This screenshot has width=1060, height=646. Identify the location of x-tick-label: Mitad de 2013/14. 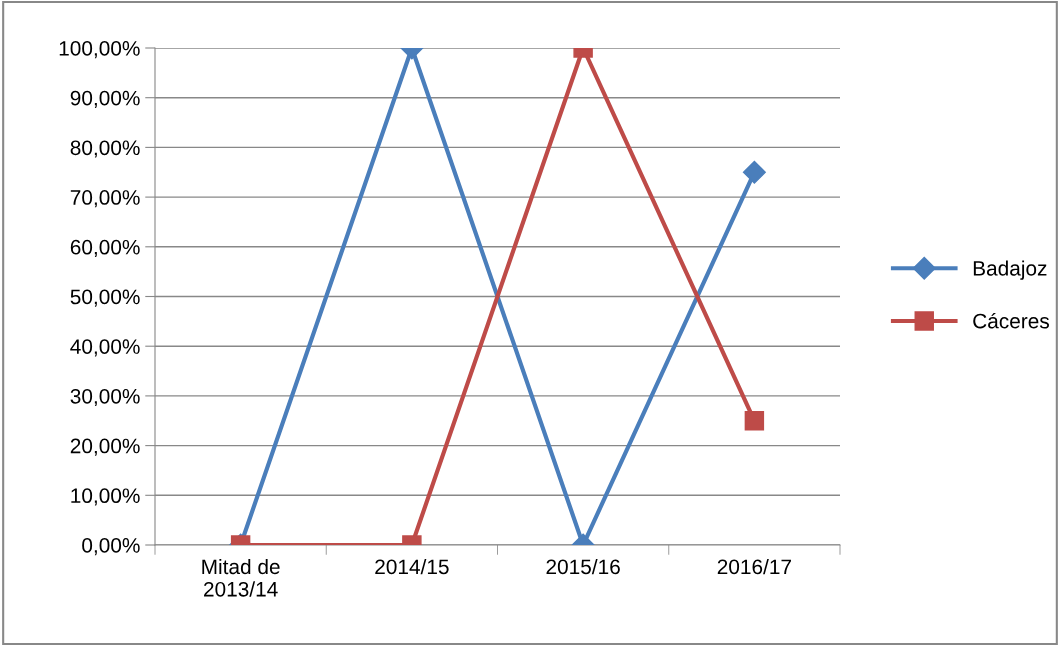
(241, 577).